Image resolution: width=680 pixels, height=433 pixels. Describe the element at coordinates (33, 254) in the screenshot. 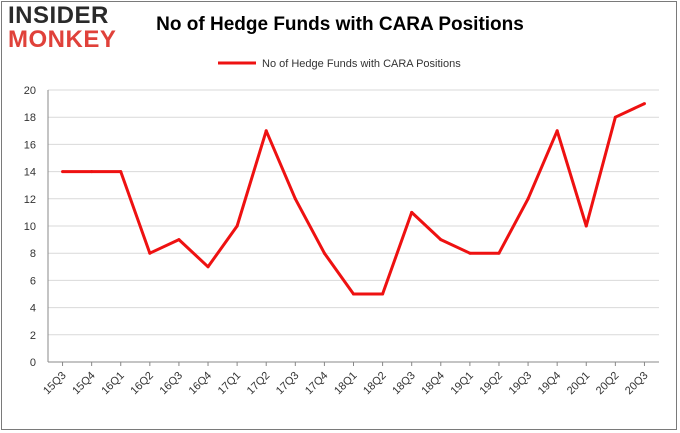

I see `y-tick-label: 8` at that location.